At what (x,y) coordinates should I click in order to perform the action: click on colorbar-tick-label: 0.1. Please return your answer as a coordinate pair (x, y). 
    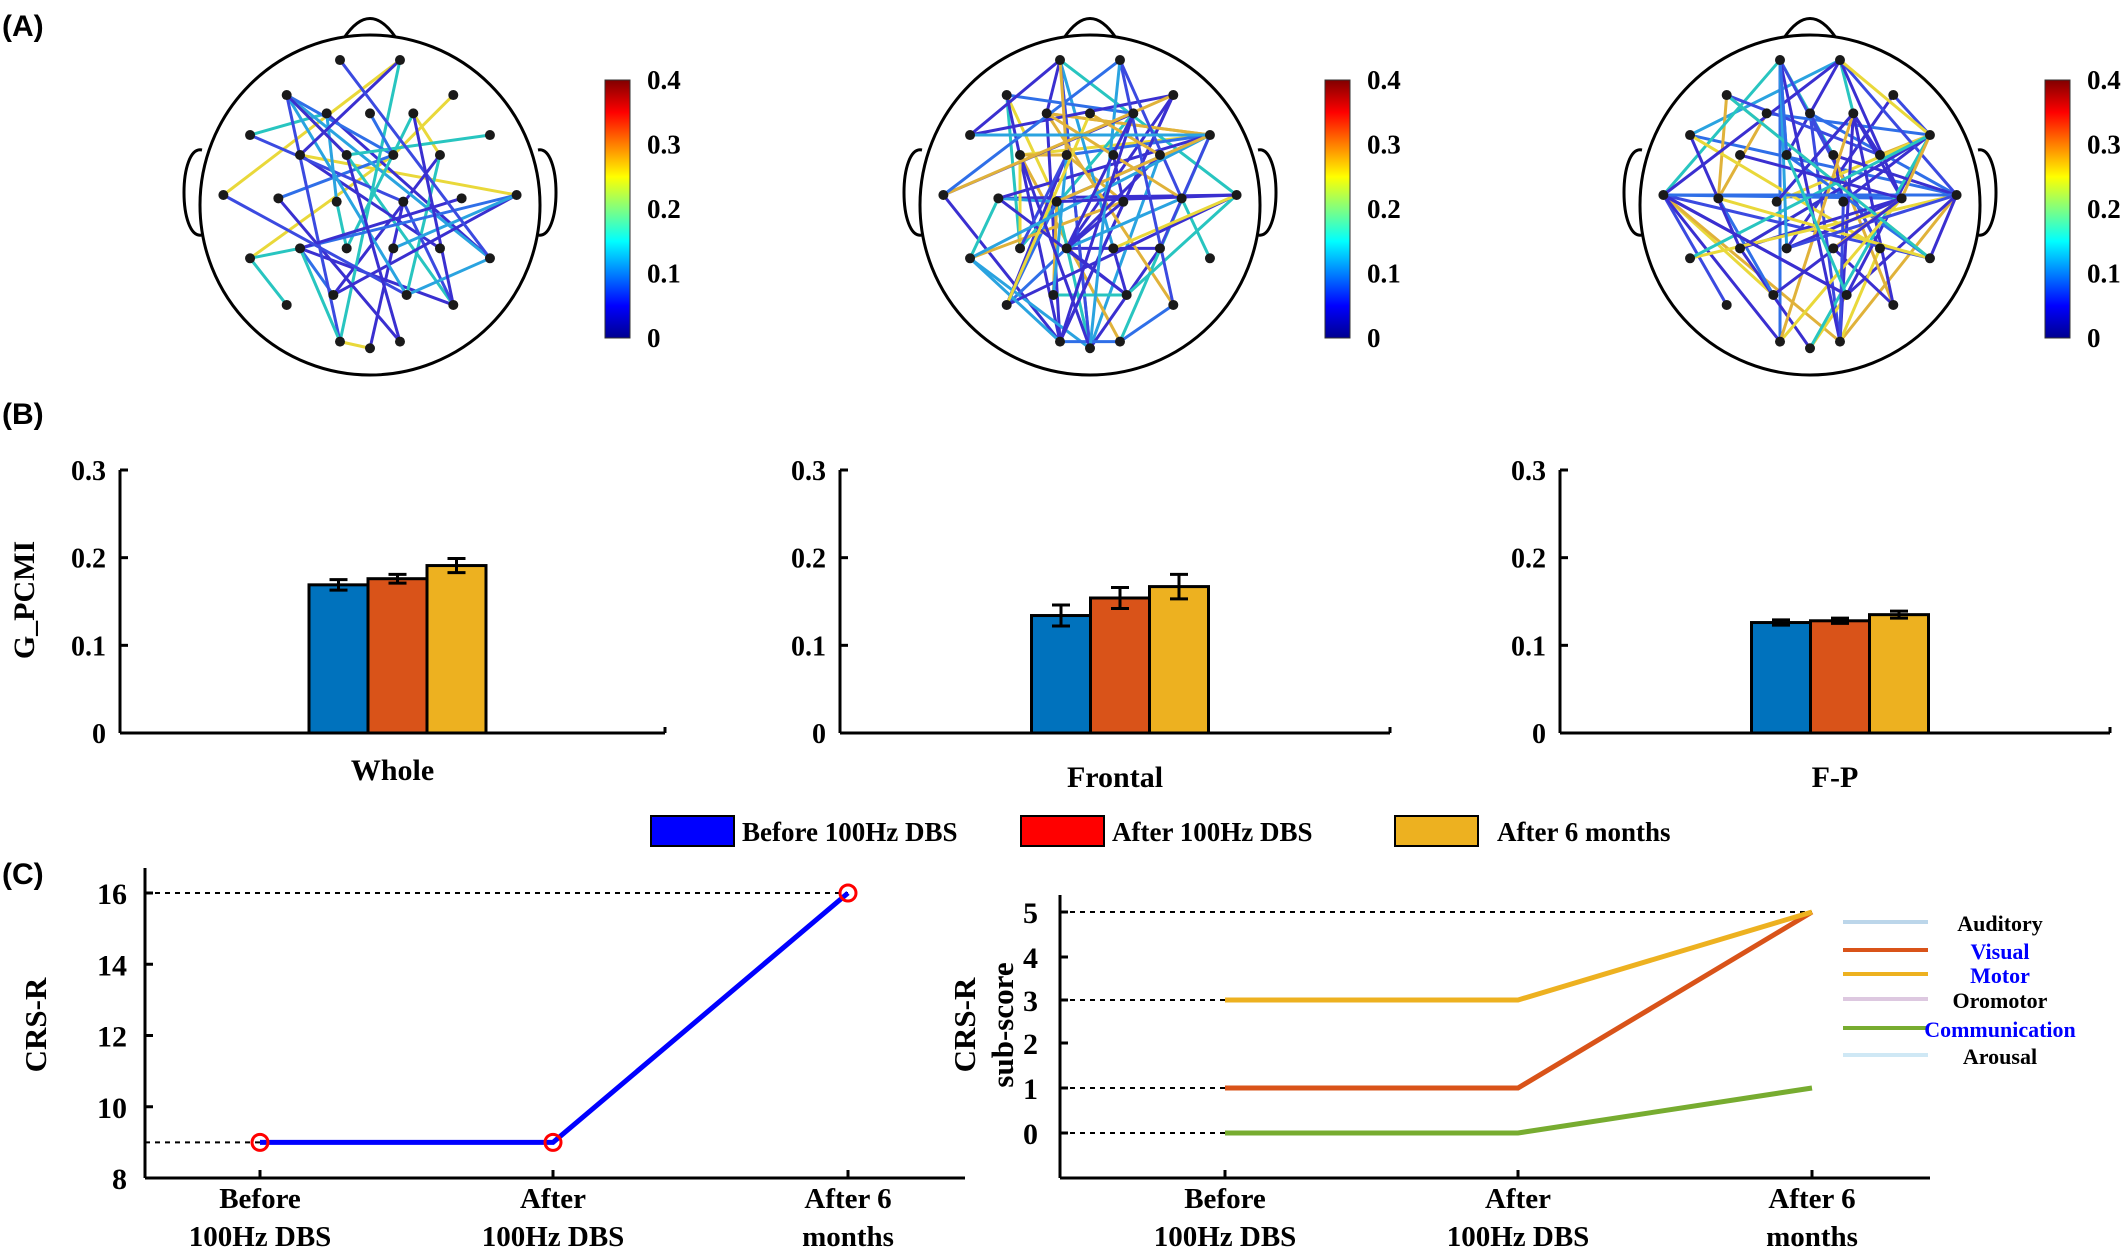
    Looking at the image, I should click on (664, 274).